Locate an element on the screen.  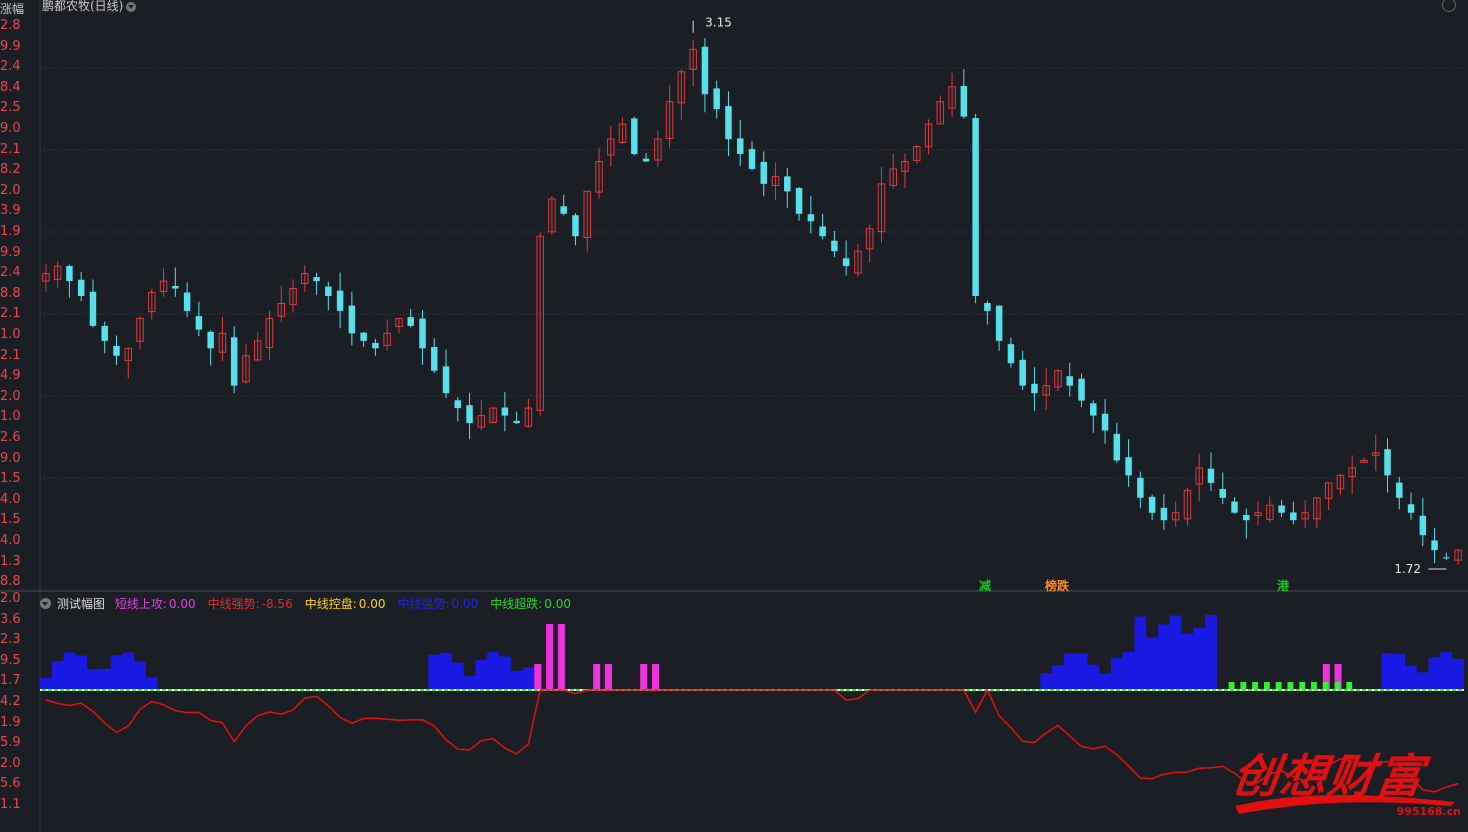
indicator-name: 测试幅图 is located at coordinates (81, 604).